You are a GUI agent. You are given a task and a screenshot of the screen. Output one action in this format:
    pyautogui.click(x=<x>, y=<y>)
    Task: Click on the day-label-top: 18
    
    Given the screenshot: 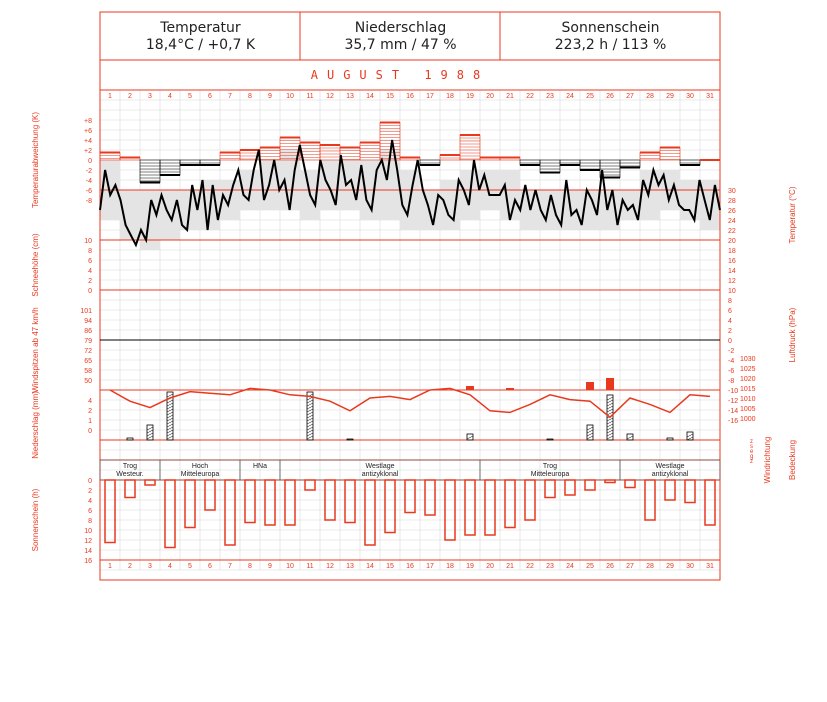 What is the action you would take?
    pyautogui.click(x=450, y=96)
    